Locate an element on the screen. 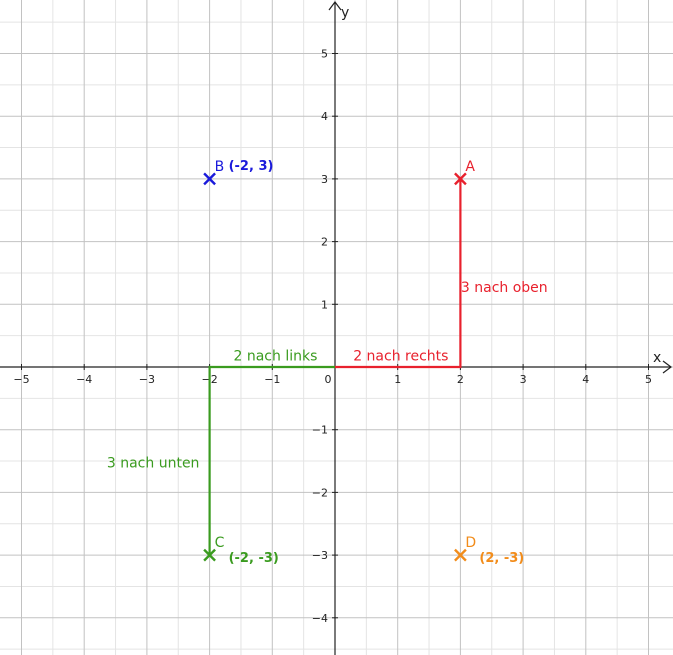 Image resolution: width=673 pixels, height=655 pixels. annotation-label: 2 nach links is located at coordinates (275, 357).